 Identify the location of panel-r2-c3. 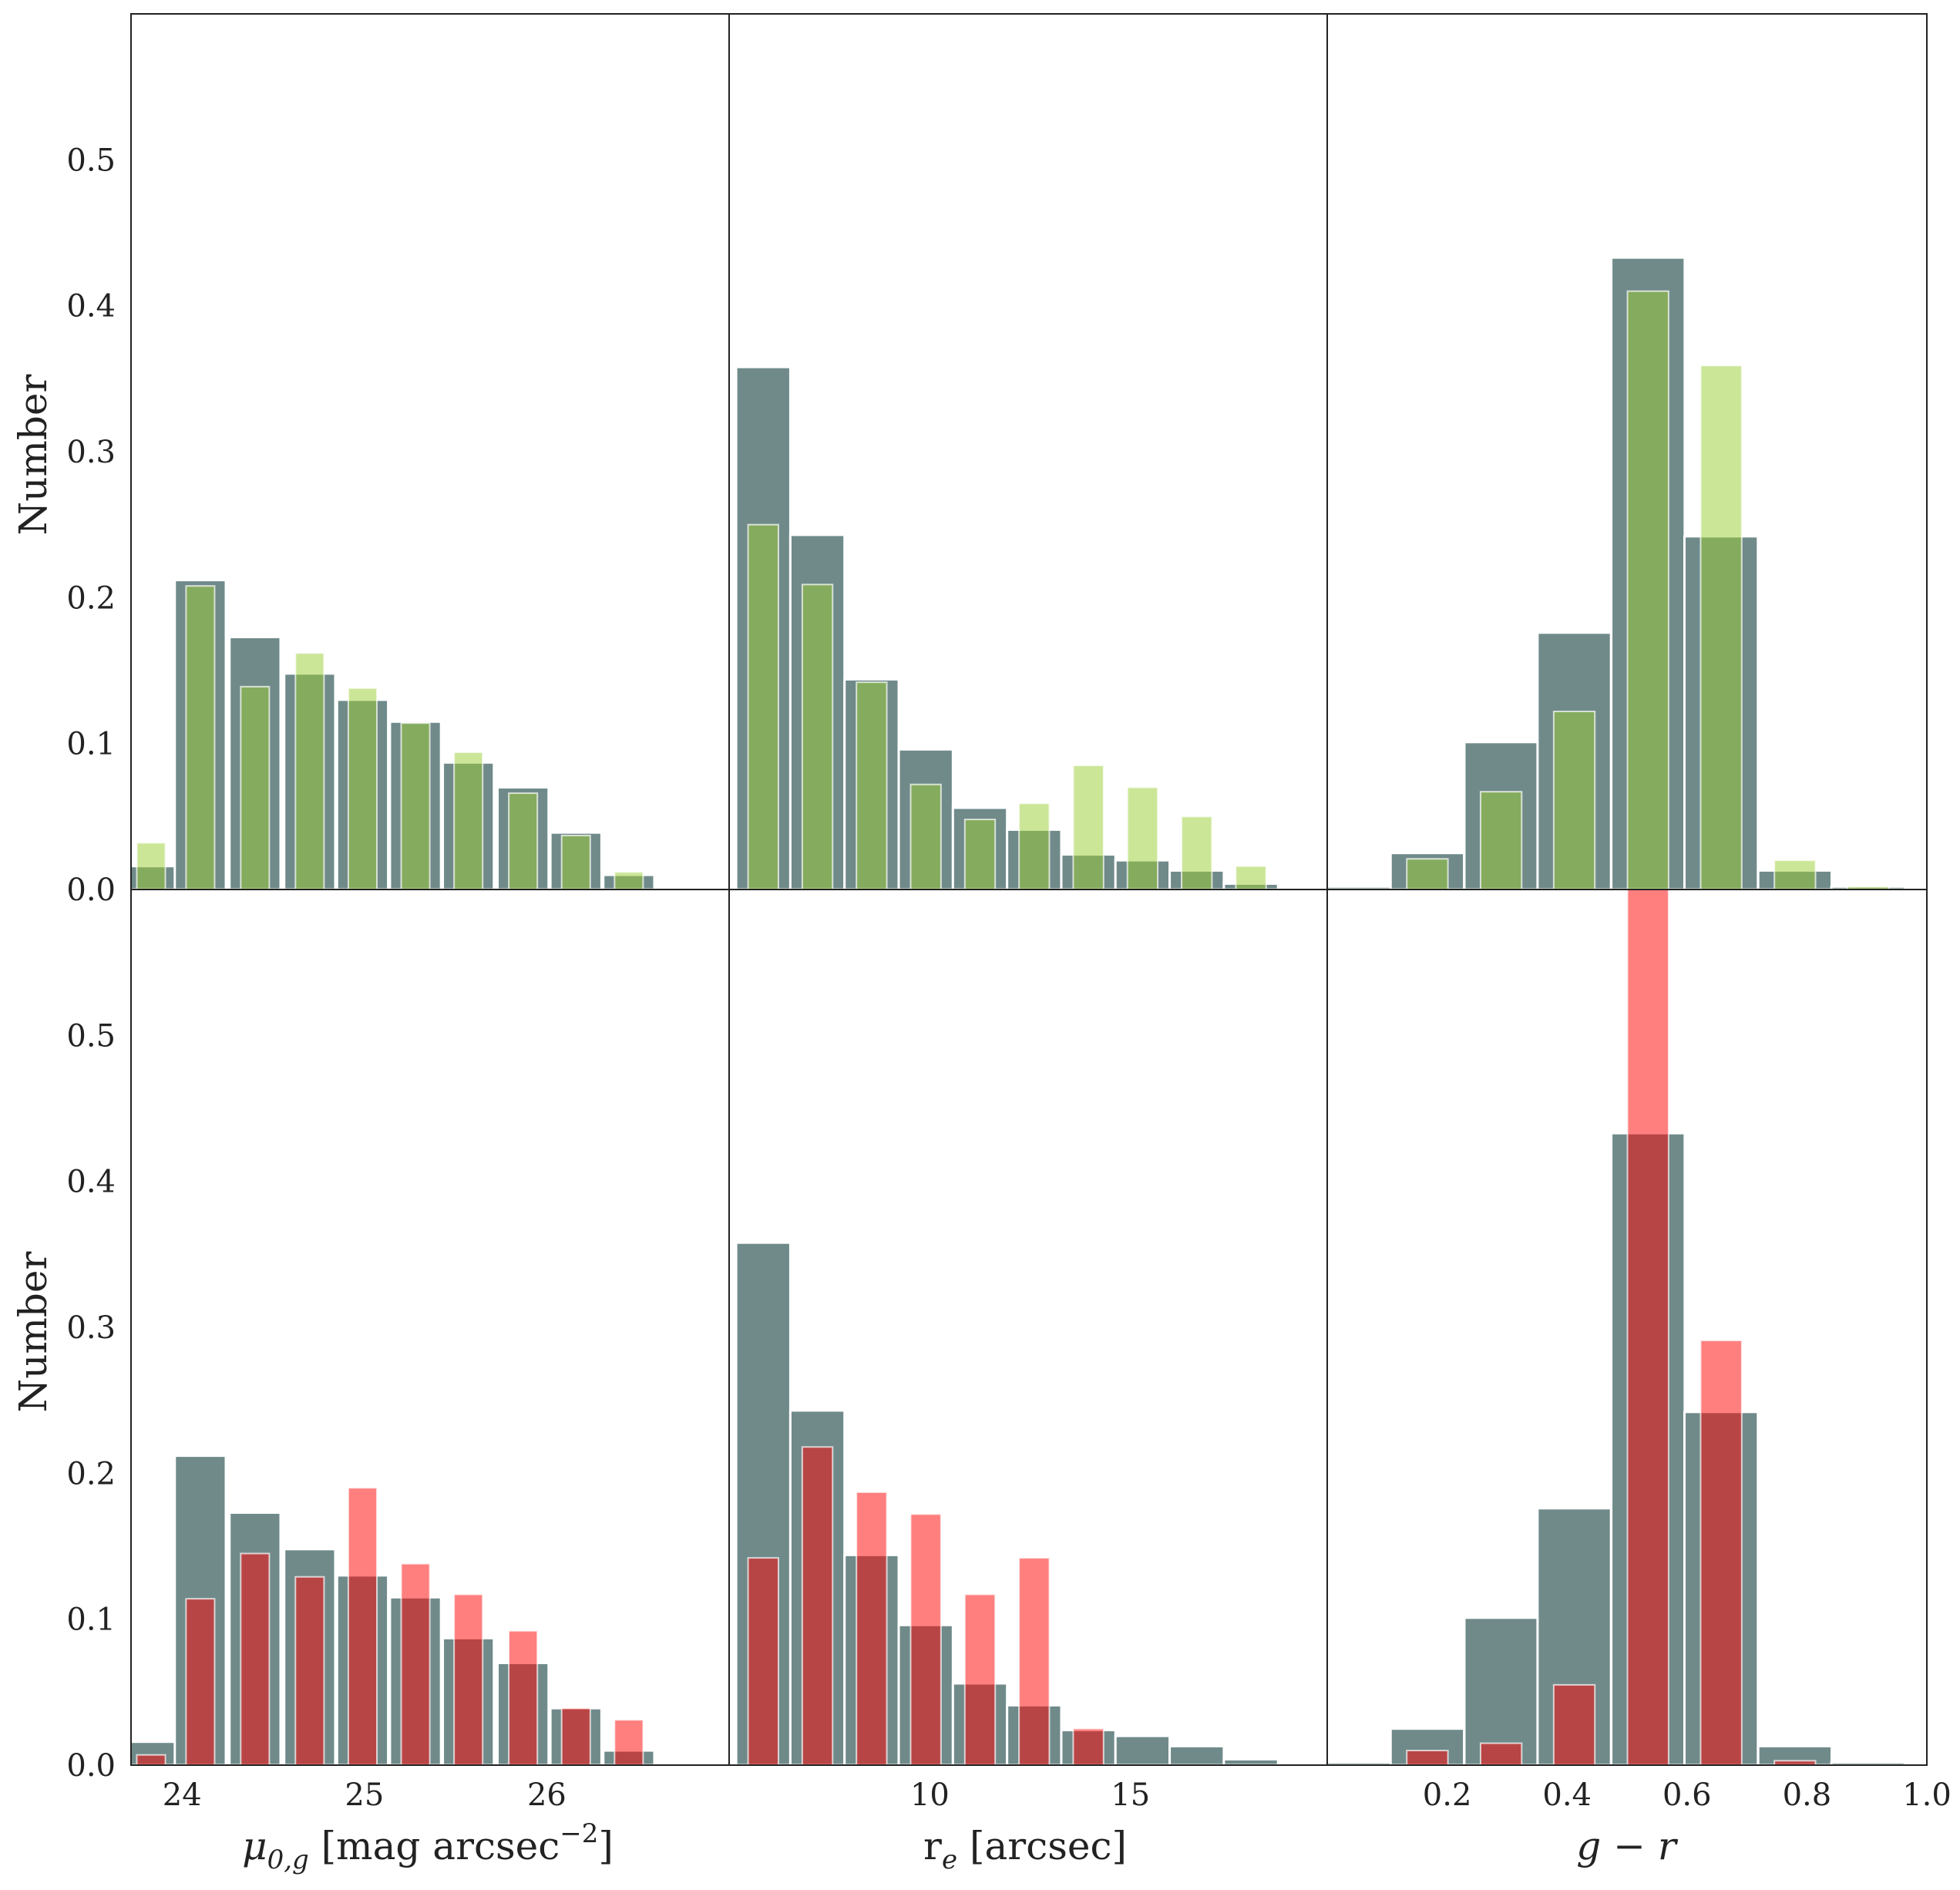
(1617, 1327).